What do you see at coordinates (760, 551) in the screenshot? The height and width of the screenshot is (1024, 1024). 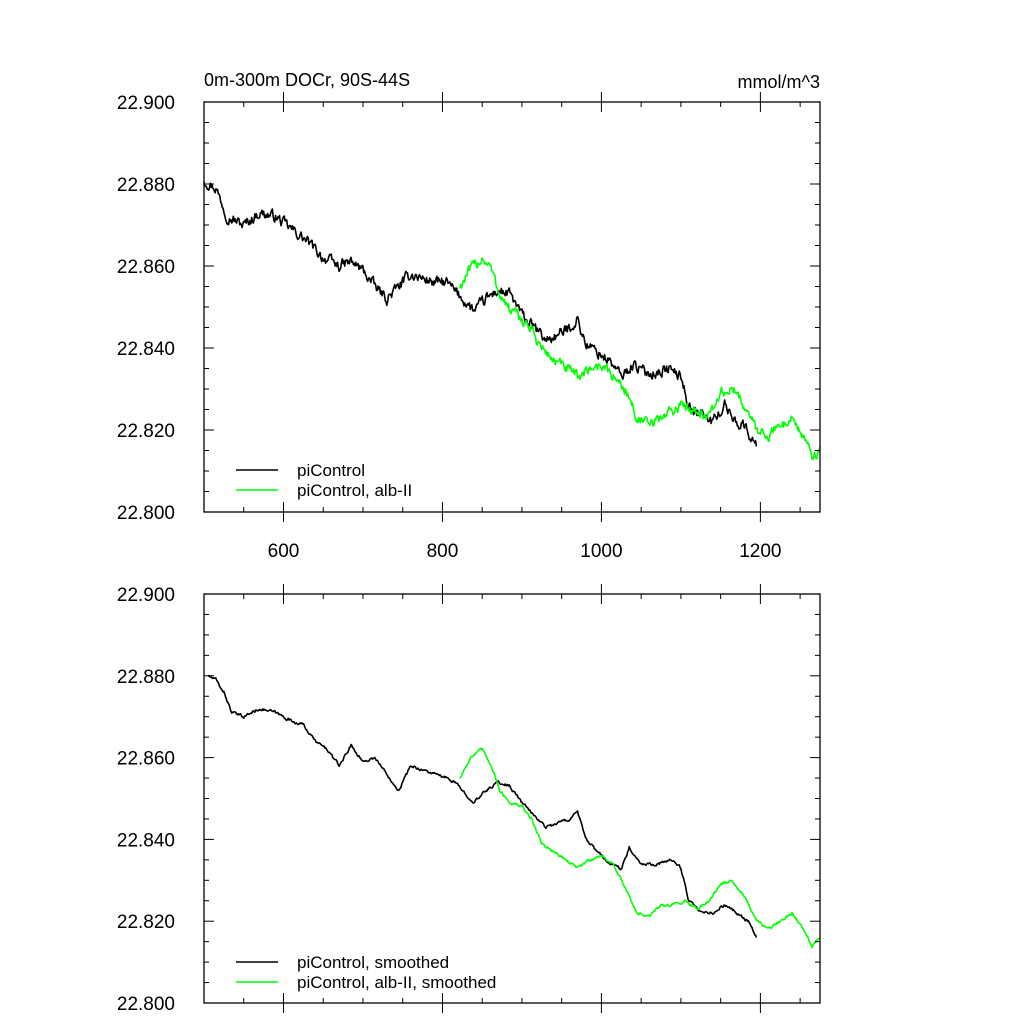 I see `x-tick-label: 1200` at bounding box center [760, 551].